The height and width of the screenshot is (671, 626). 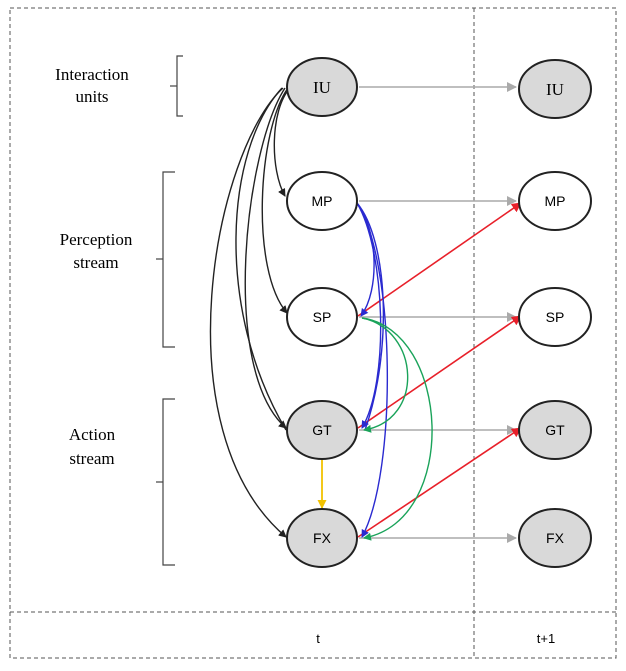 What do you see at coordinates (318, 638) in the screenshot?
I see `time-label-t: t` at bounding box center [318, 638].